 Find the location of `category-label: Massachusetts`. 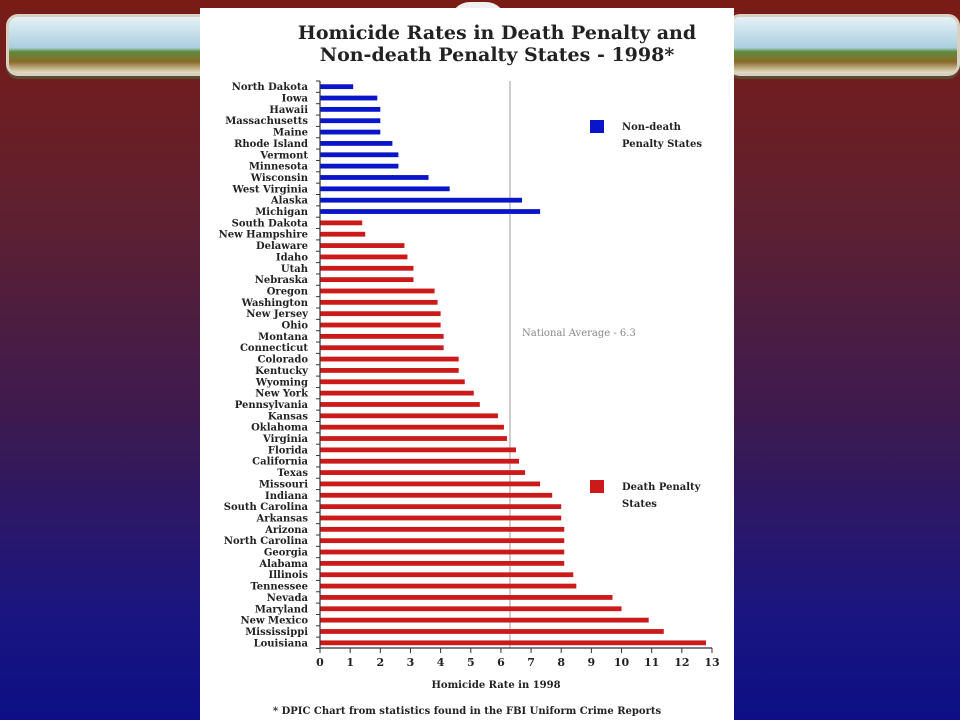

category-label: Massachusetts is located at coordinates (266, 121).